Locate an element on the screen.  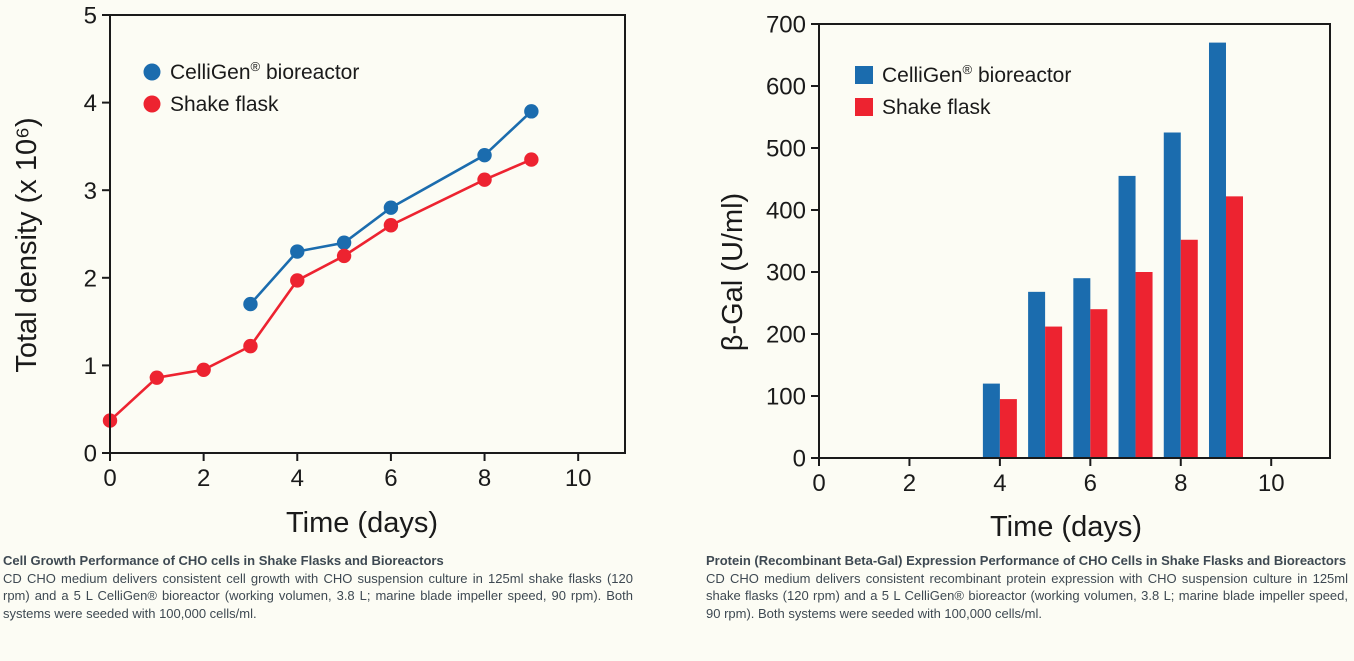
svg-text: β-Gal (U/ml) is located at coordinates (733, 272).